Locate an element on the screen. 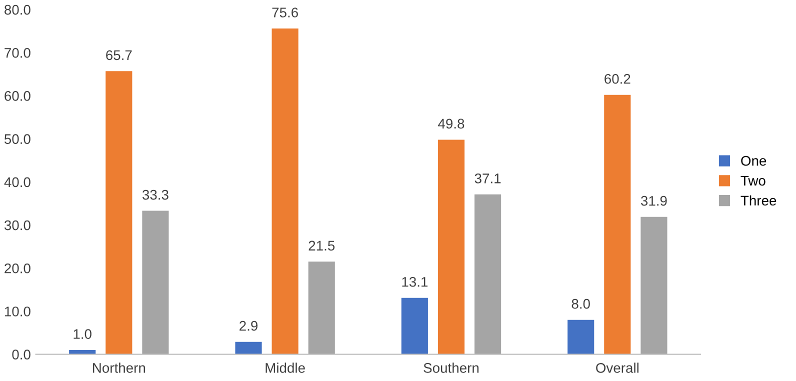  y-tick-label: 40.0 is located at coordinates (17, 182).